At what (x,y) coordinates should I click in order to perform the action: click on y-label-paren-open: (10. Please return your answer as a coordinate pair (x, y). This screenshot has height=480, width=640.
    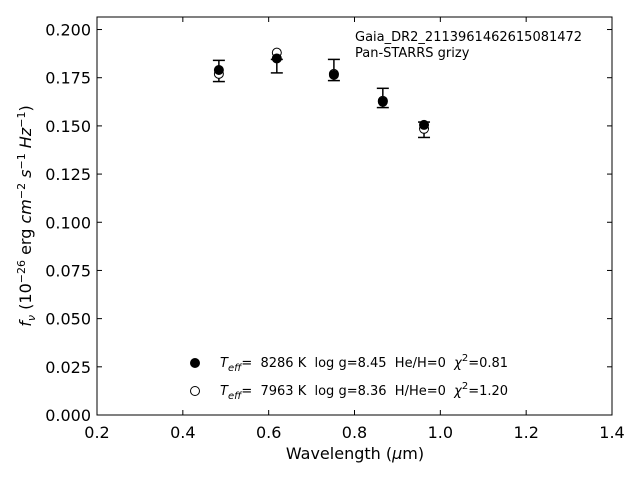
    Looking at the image, I should click on (25, 299).